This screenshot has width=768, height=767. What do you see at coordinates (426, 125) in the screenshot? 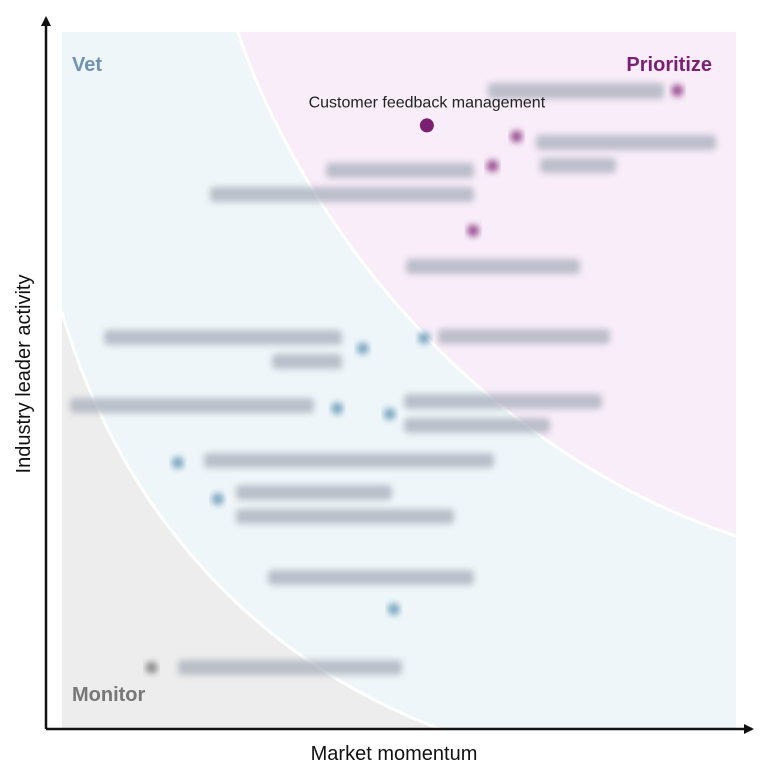
I see `data-point-highlighted` at bounding box center [426, 125].